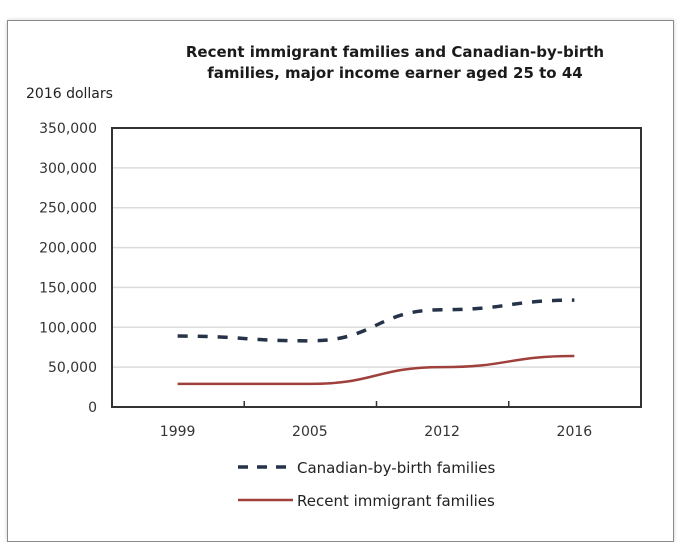  I want to click on x-tick-label: 2005, so click(310, 432).